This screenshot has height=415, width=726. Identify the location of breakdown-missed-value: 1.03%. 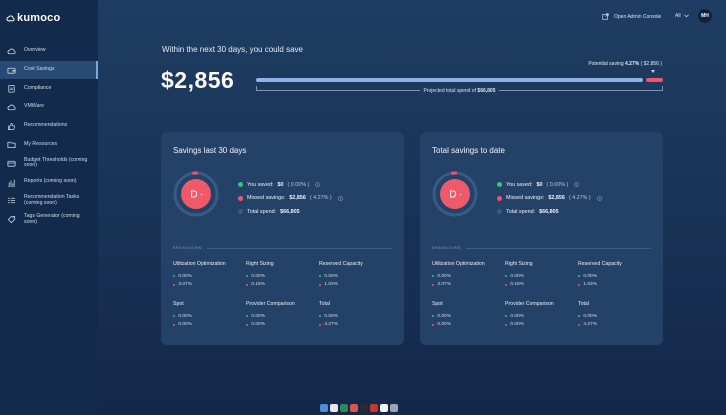
(331, 285).